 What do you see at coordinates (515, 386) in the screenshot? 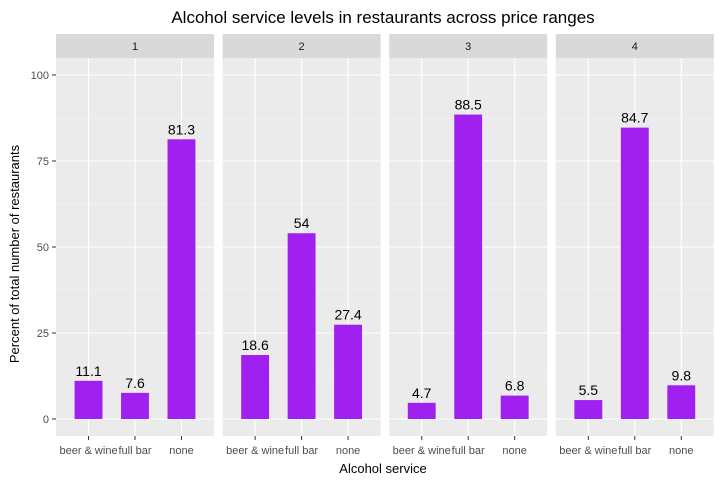
I see `bar-value-label: 6.8` at bounding box center [515, 386].